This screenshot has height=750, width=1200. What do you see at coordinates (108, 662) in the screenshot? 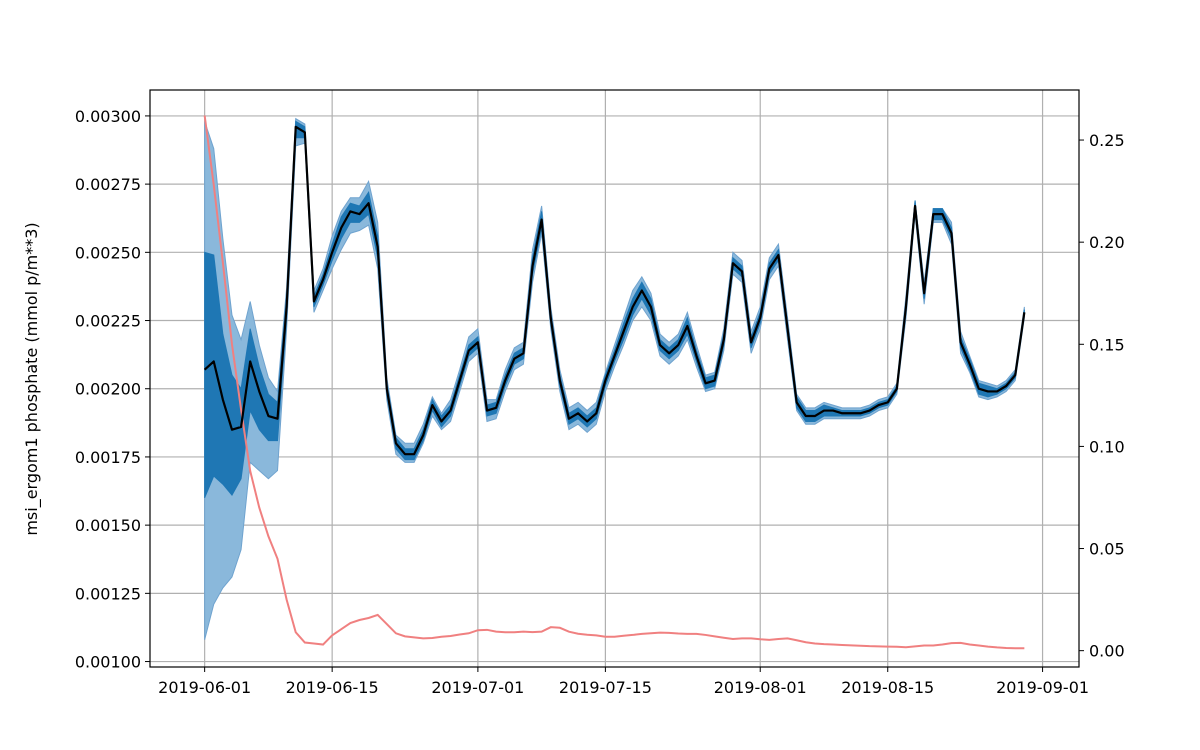
I see `y-tick-label: 0.00100` at bounding box center [108, 662].